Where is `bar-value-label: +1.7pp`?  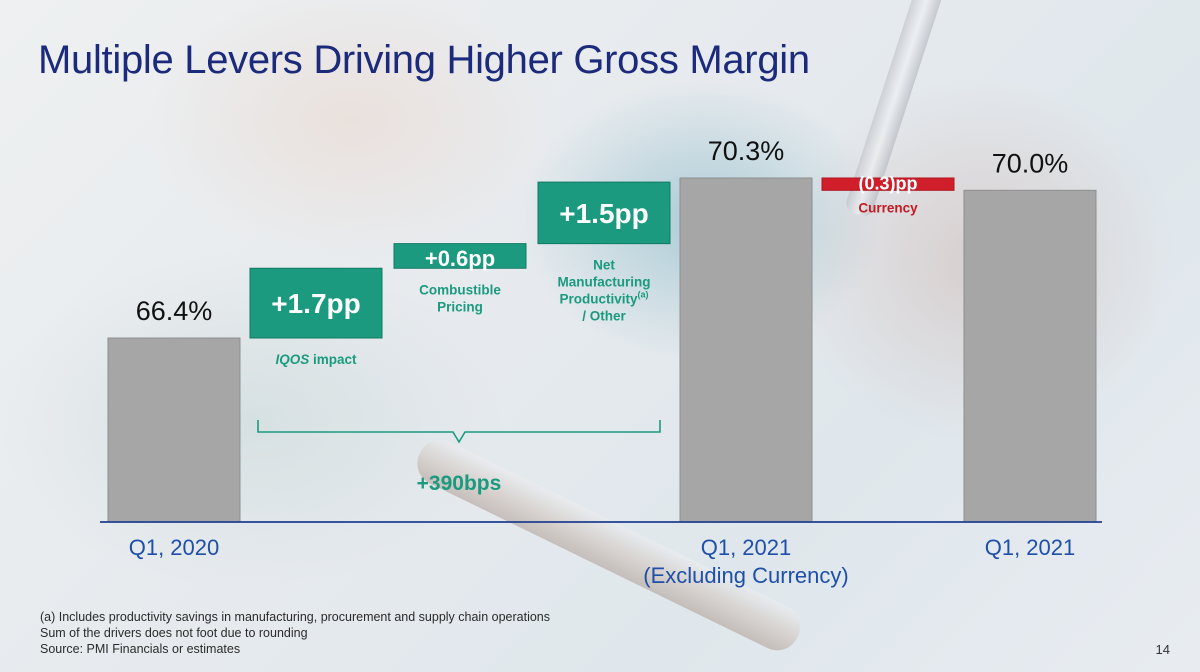 bar-value-label: +1.7pp is located at coordinates (315, 303).